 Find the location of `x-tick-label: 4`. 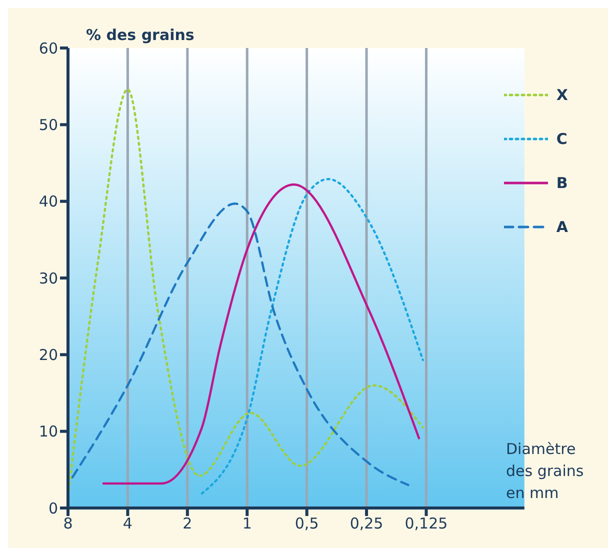

x-tick-label: 4 is located at coordinates (127, 523).